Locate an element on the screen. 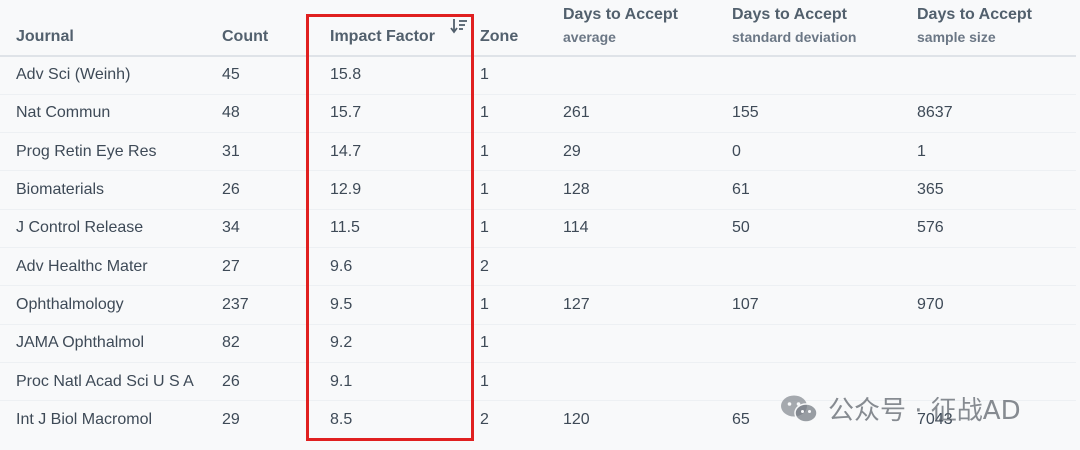  header-days-average-title: Days to Accept is located at coordinates (620, 14).